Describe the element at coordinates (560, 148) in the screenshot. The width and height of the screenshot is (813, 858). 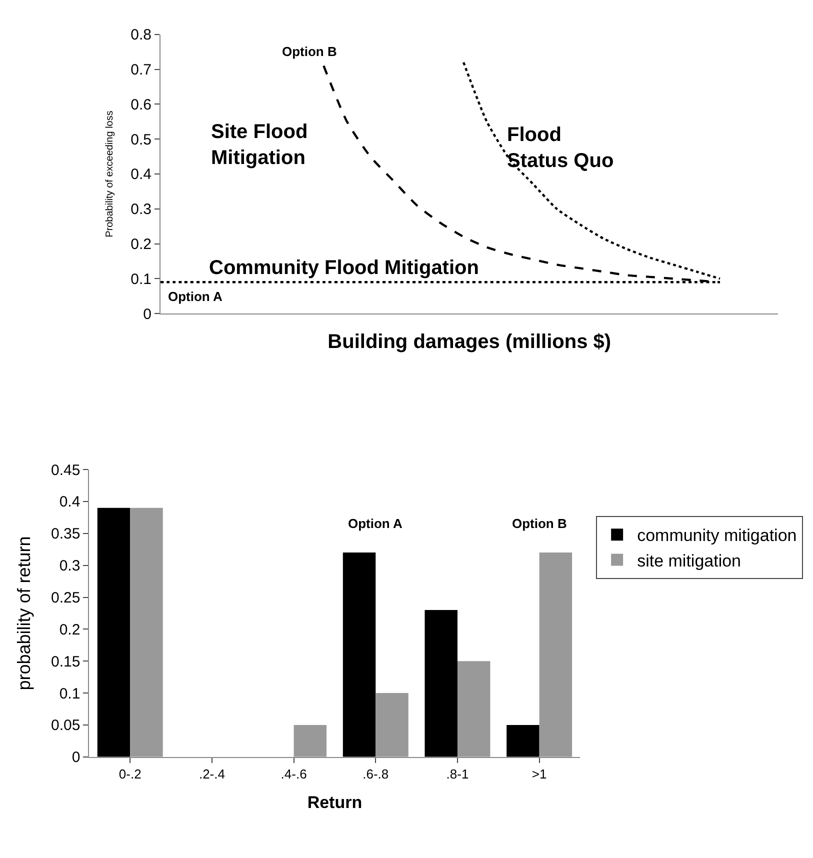
I see `series-label: Flood Status Quo` at that location.